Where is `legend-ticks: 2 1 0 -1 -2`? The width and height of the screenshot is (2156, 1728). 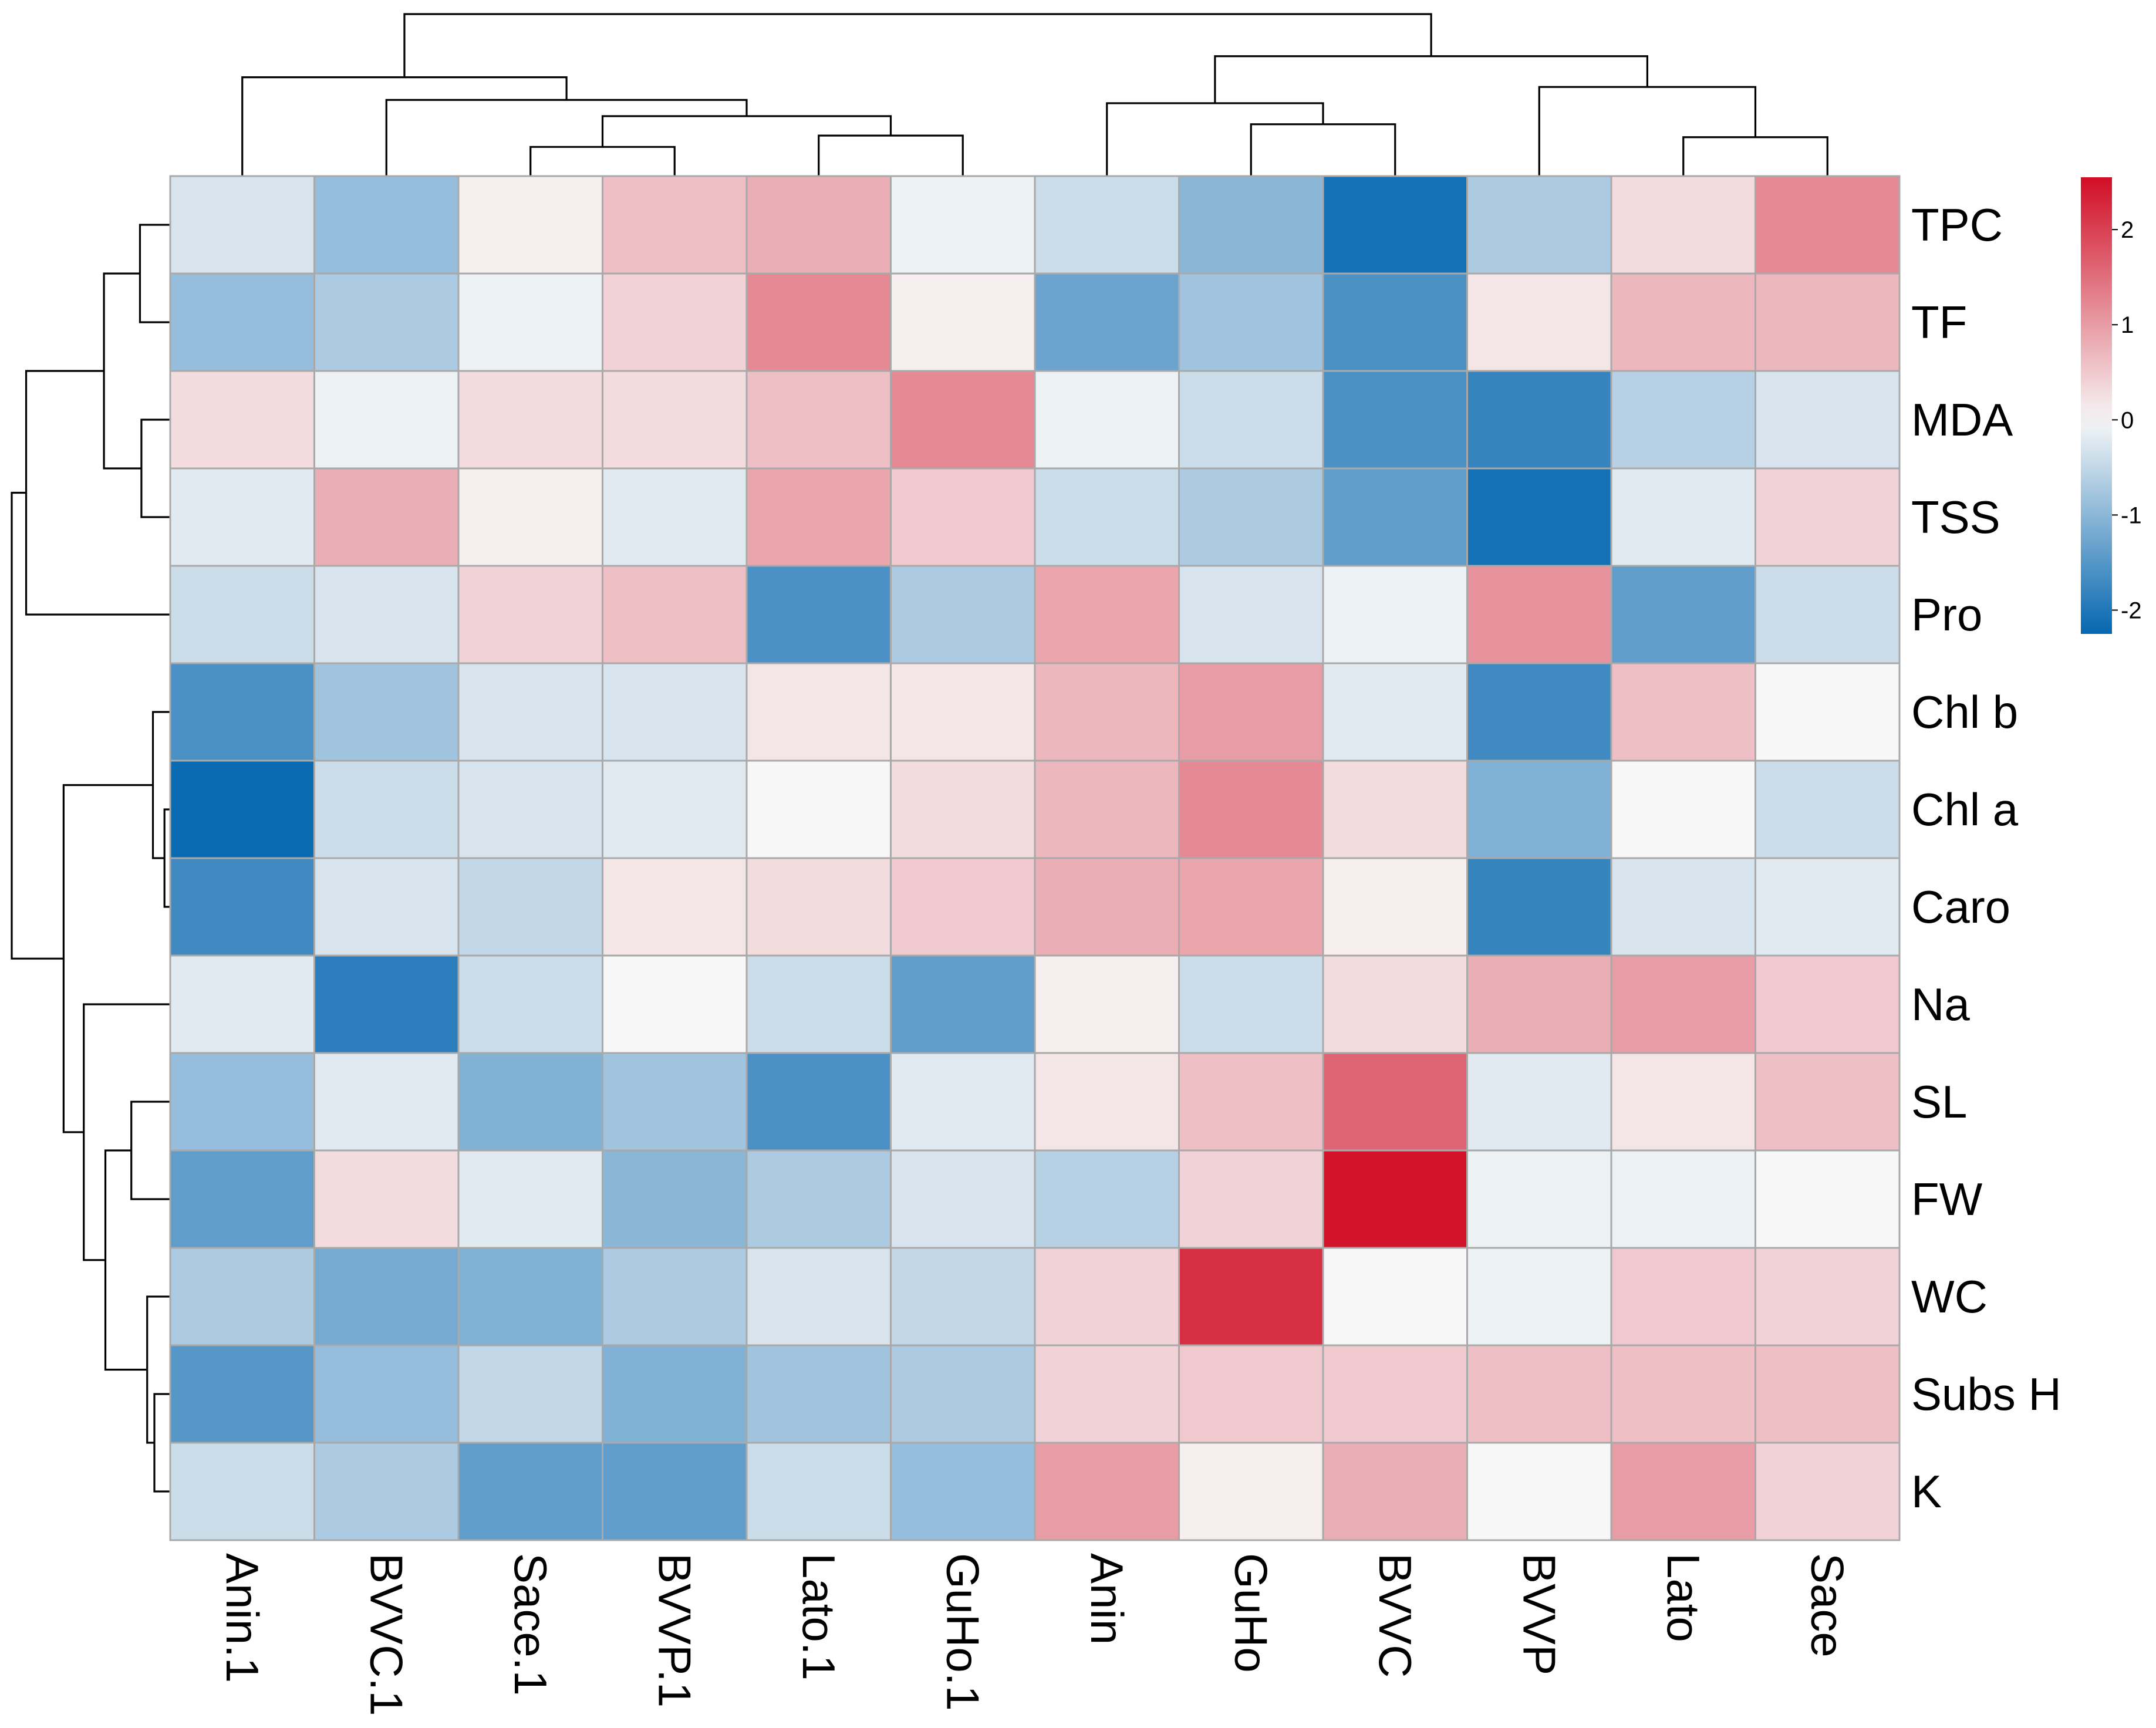 legend-ticks: 2 1 0 -1 -2 is located at coordinates (2127, 420).